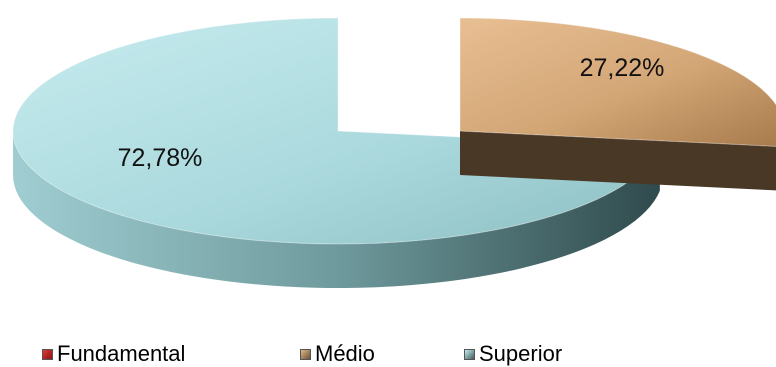 The width and height of the screenshot is (776, 367). I want to click on legend-item-fundamental: Fundamental, so click(171, 354).